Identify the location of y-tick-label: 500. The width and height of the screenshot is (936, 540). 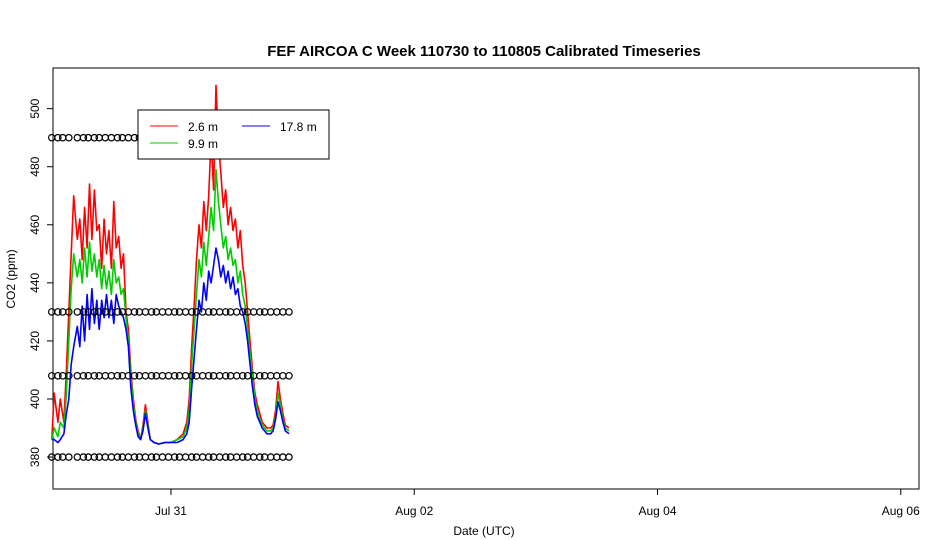
(35, 108).